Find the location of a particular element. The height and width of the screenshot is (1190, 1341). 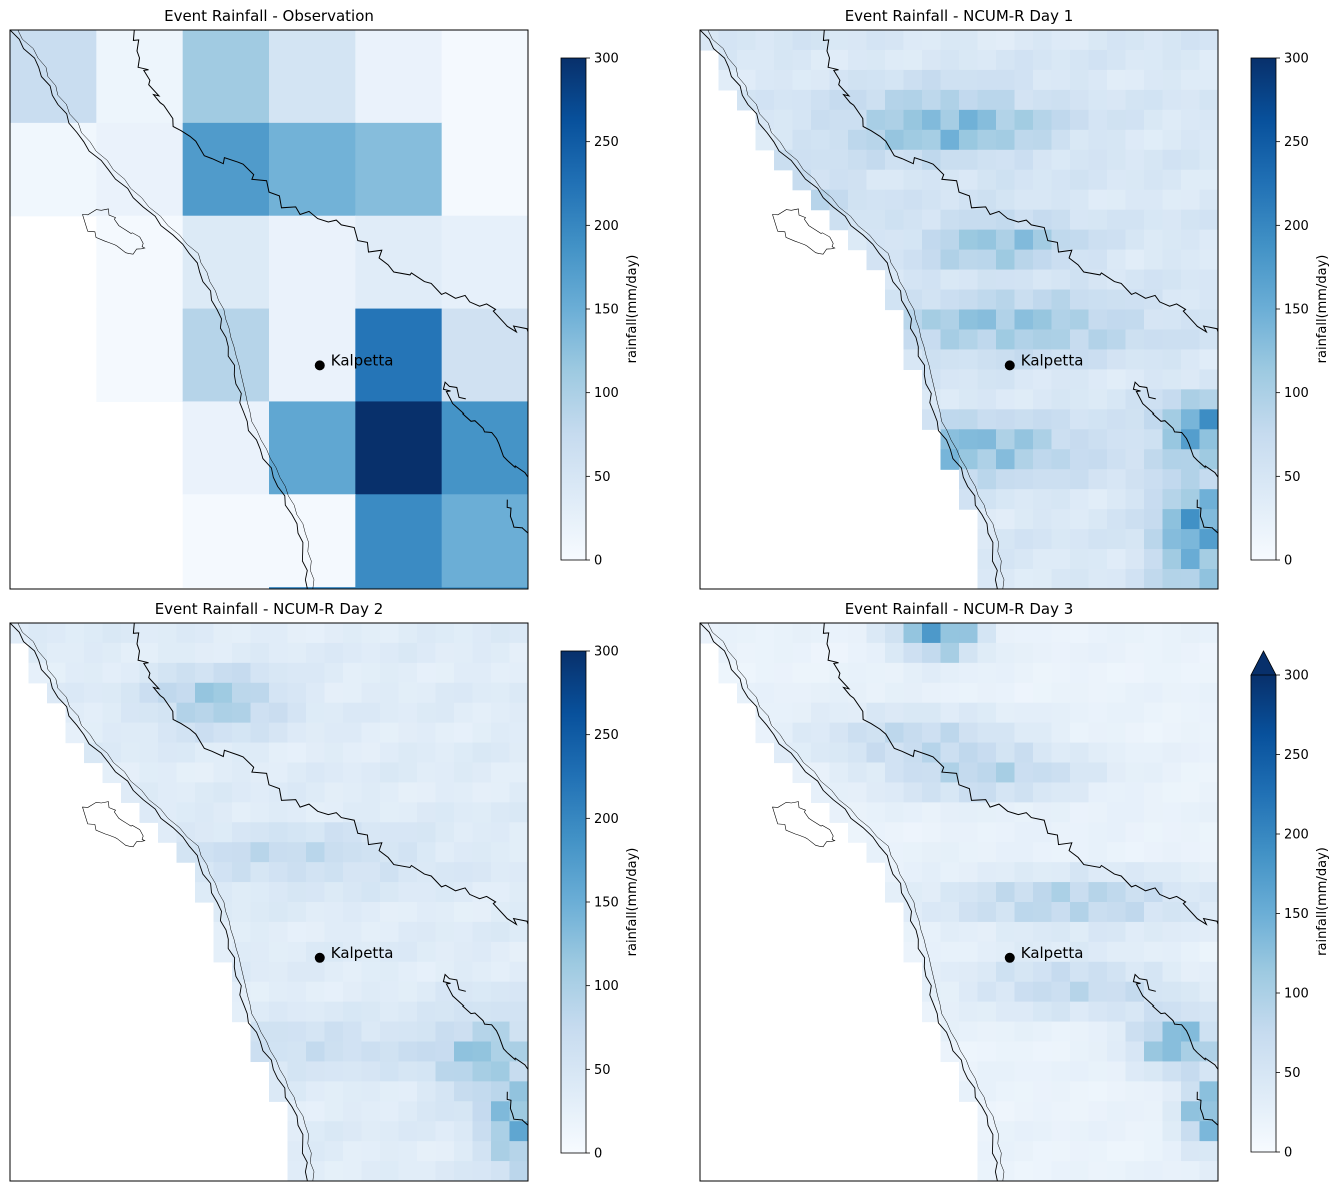

panel-title: Event Rainfall - NCUM-R Day 3 is located at coordinates (959, 609).